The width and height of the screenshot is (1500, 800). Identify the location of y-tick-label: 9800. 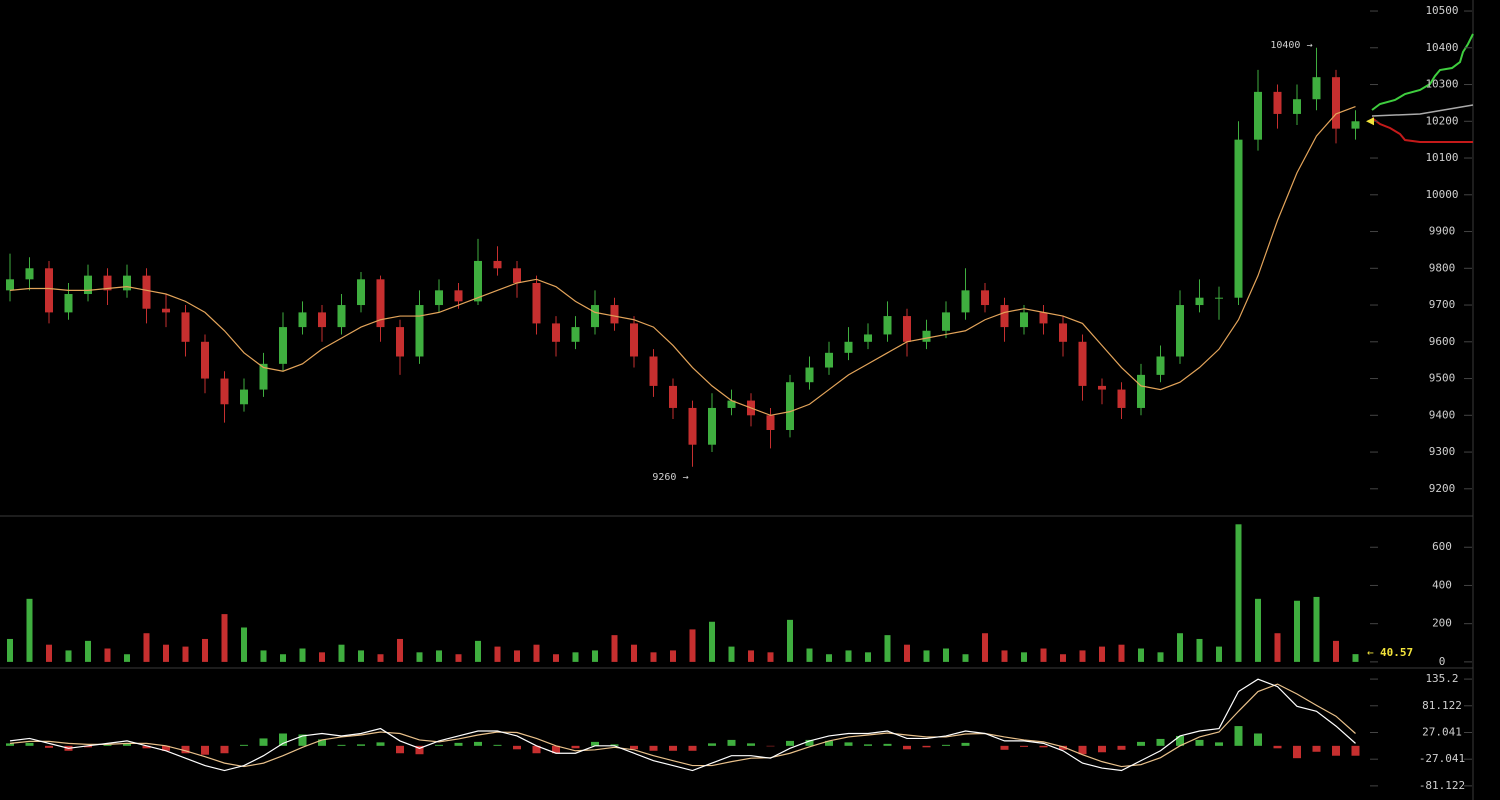
(1442, 267).